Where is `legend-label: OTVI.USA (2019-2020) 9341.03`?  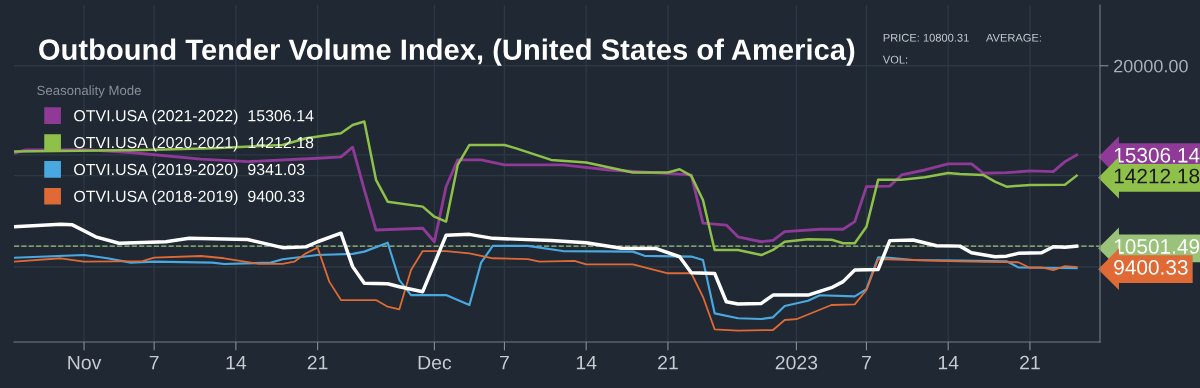 legend-label: OTVI.USA (2019-2020) 9341.03 is located at coordinates (189, 171).